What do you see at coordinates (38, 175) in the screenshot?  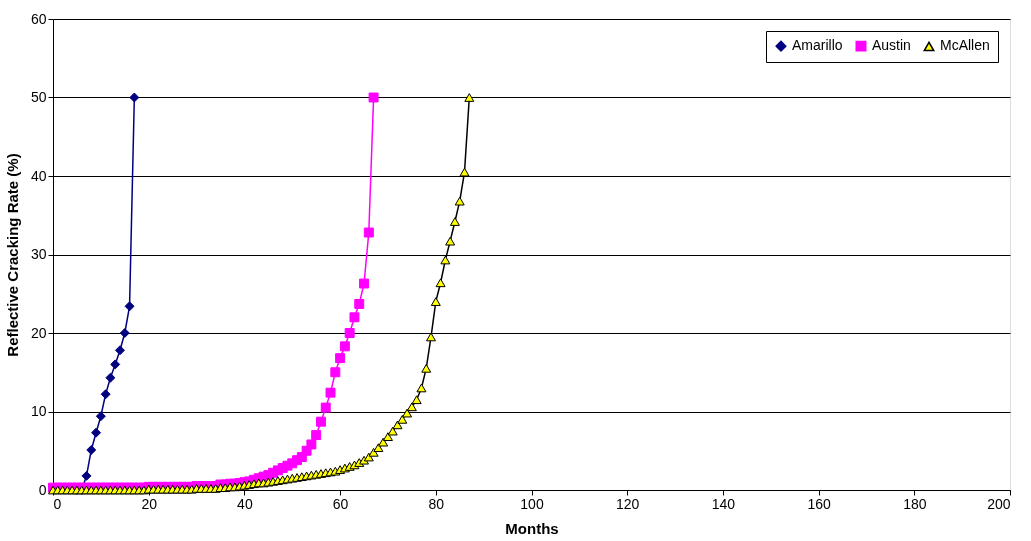 I see `y-tick-label: 40` at bounding box center [38, 175].